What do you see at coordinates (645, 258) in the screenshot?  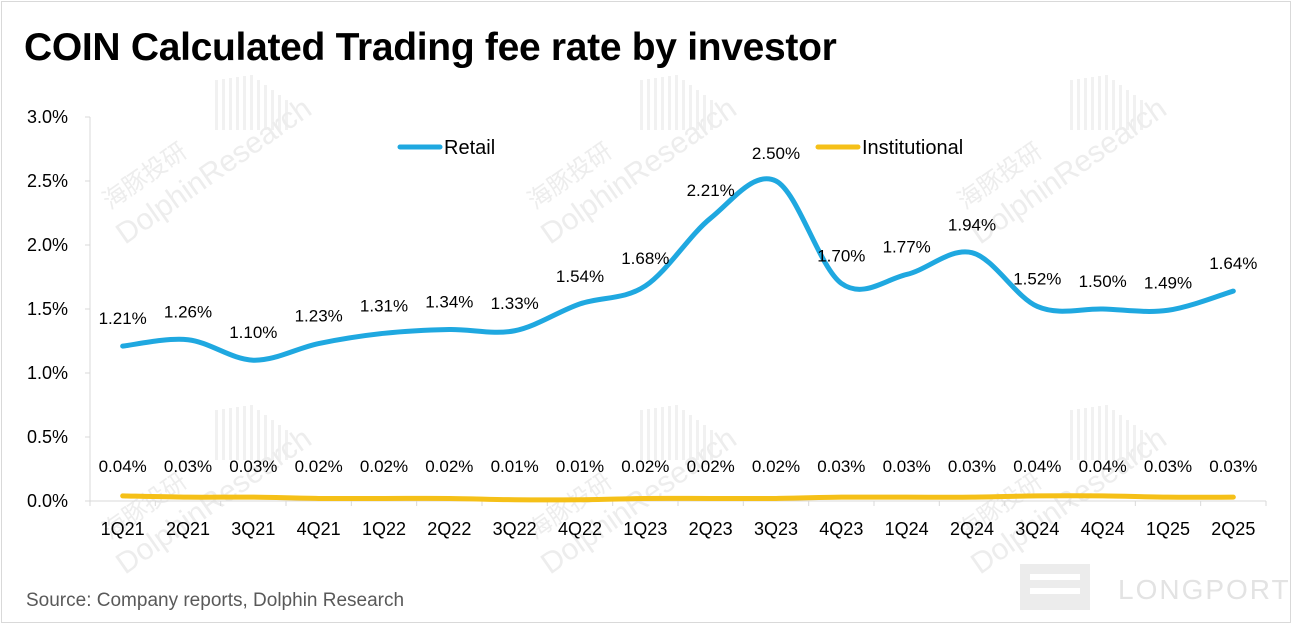 I see `data-label-retail: 1.68%` at bounding box center [645, 258].